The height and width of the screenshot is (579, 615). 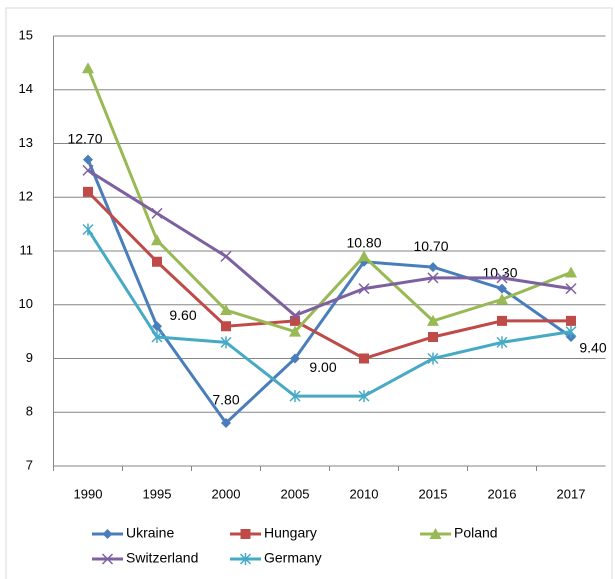 What do you see at coordinates (225, 400) in the screenshot?
I see `data-label: 7.80` at bounding box center [225, 400].